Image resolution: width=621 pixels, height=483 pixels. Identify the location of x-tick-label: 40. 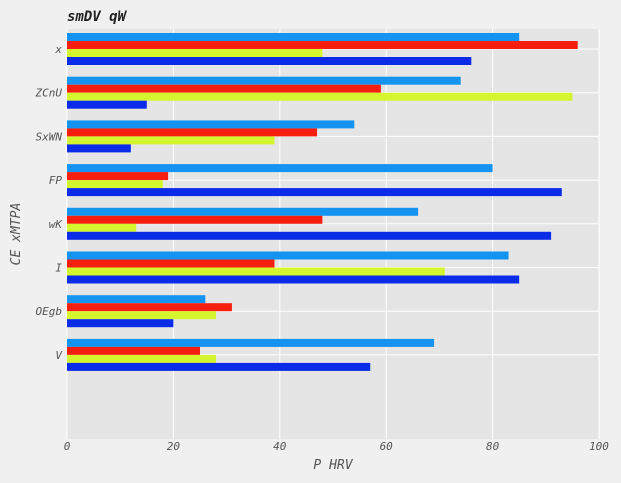
(280, 446).